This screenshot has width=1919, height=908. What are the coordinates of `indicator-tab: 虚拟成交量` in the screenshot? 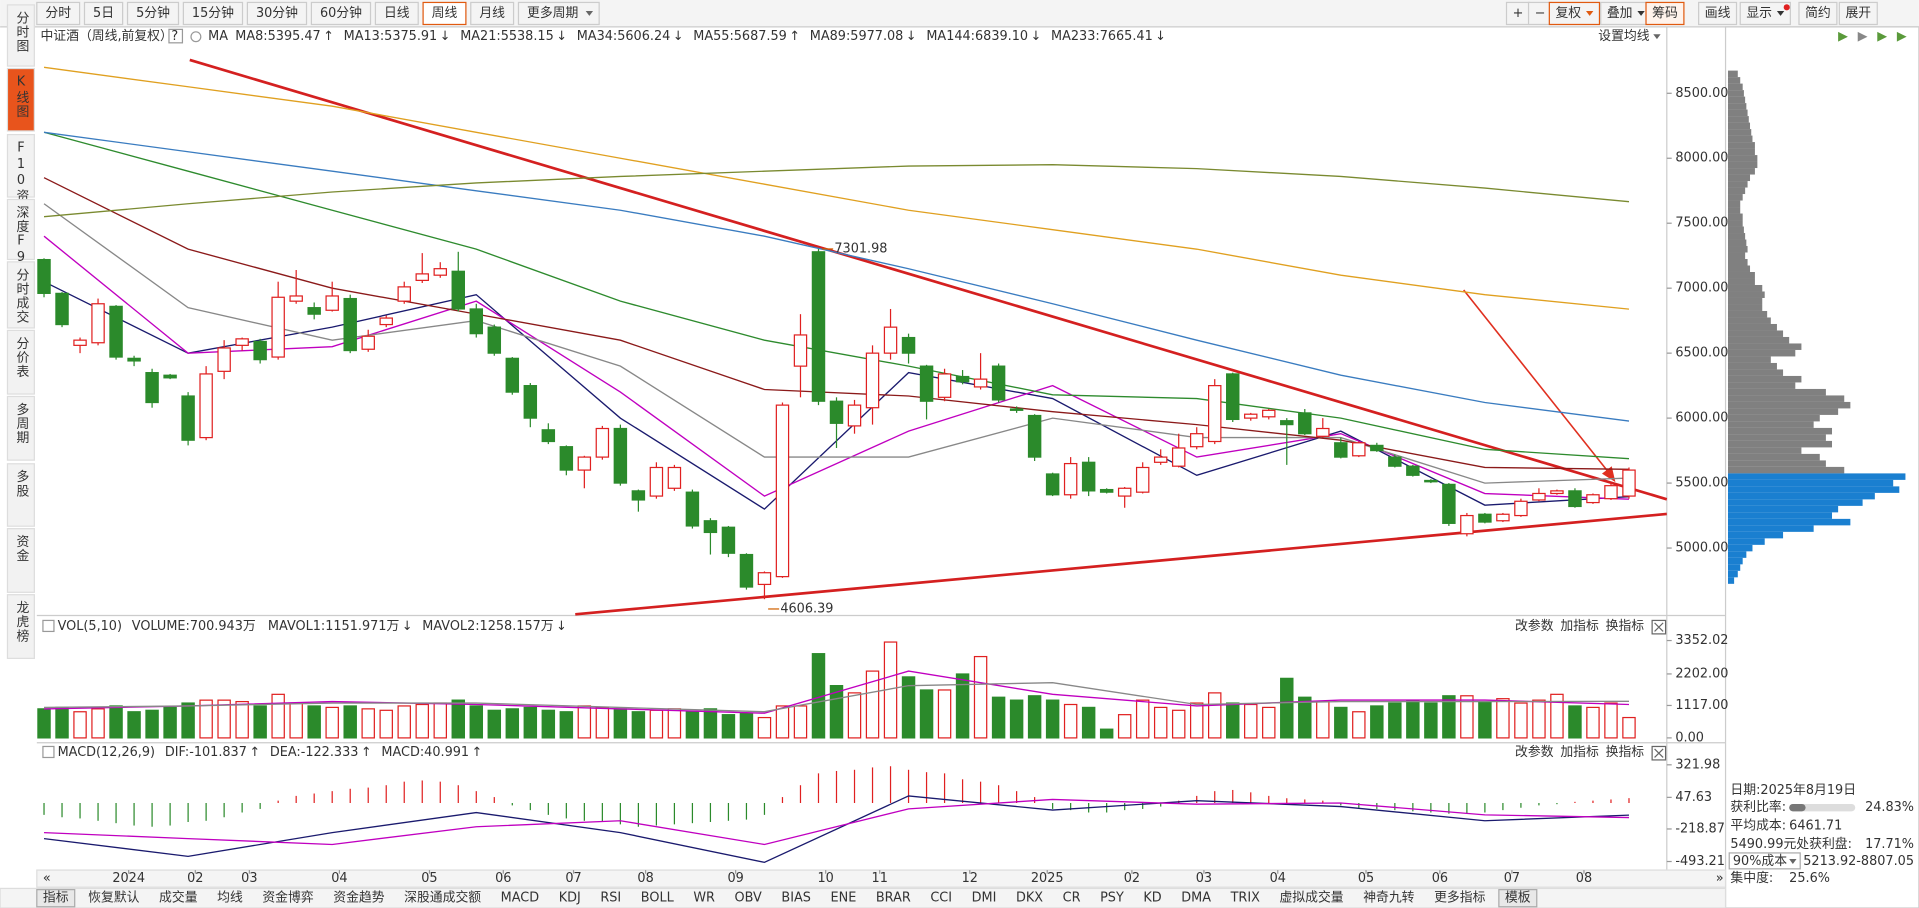 It's located at (1311, 898).